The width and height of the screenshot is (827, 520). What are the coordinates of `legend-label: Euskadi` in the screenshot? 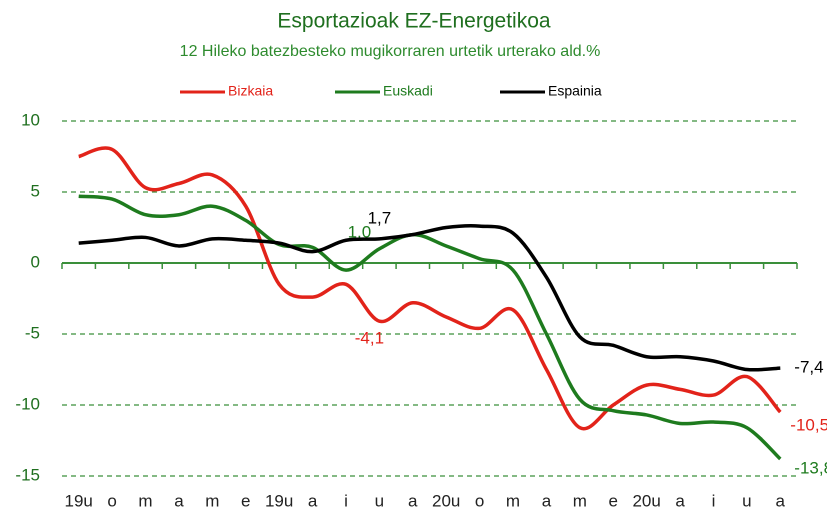 It's located at (408, 91).